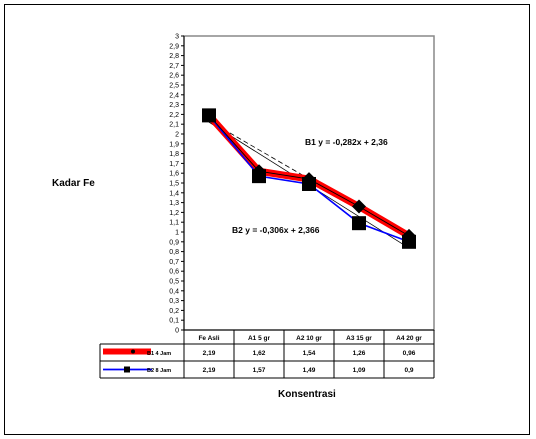 Image resolution: width=536 pixels, height=439 pixels. I want to click on y-tick-label: 2,2, so click(174, 115).